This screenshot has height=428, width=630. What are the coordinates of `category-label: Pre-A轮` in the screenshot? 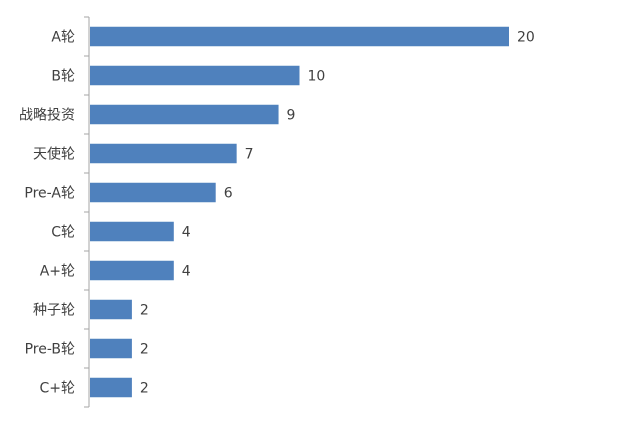 It's located at (49, 194).